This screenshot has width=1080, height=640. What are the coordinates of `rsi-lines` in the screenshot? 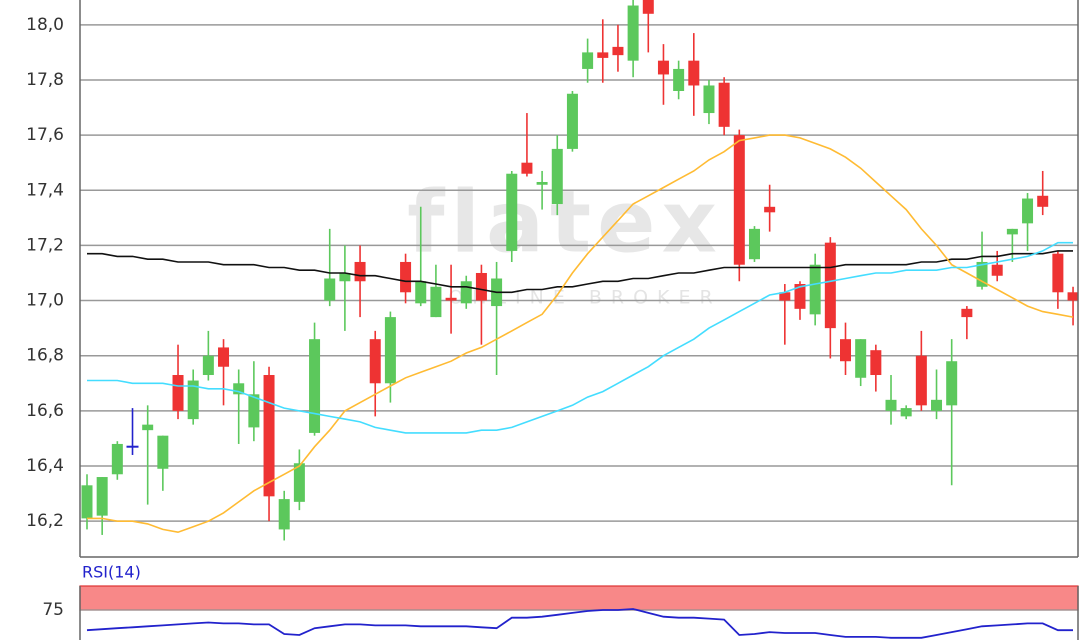 It's located at (579, 623).